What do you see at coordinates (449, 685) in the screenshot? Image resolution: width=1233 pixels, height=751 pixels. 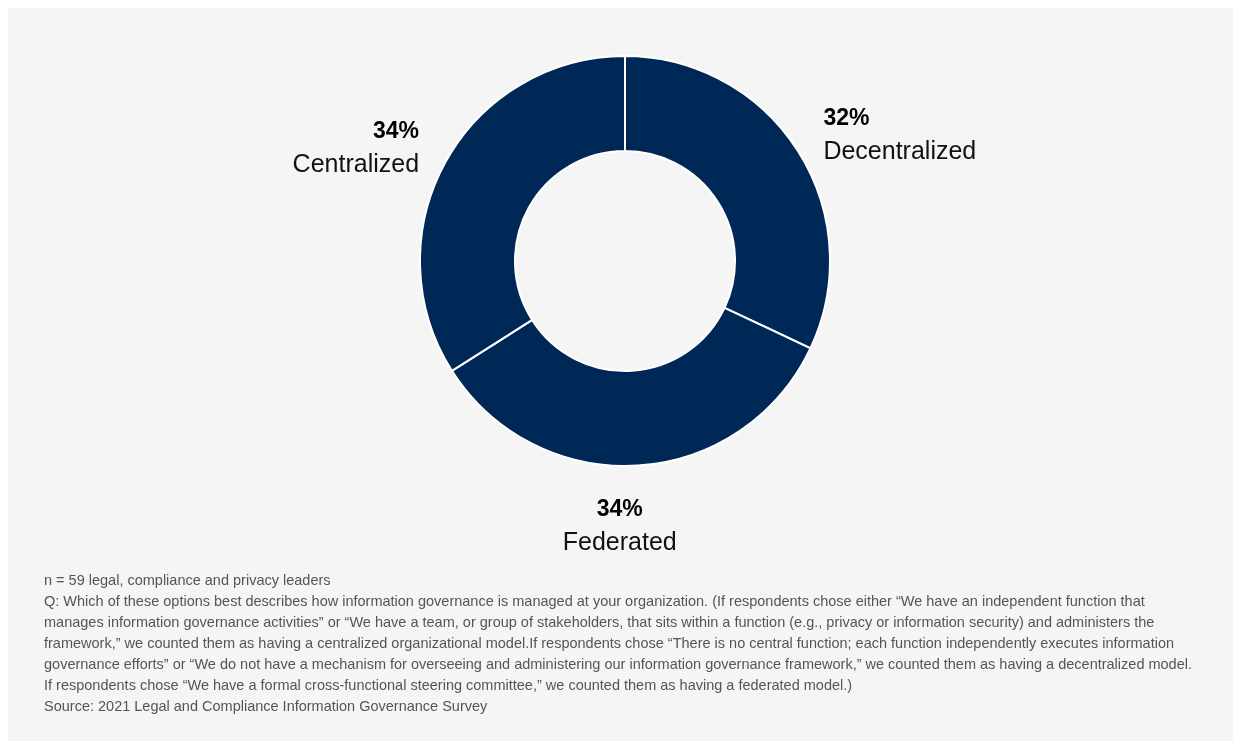 I see `text: If respondents chose “We have a formal cross-functional steering committee,” we counted them as having a federated model.)` at bounding box center [449, 685].